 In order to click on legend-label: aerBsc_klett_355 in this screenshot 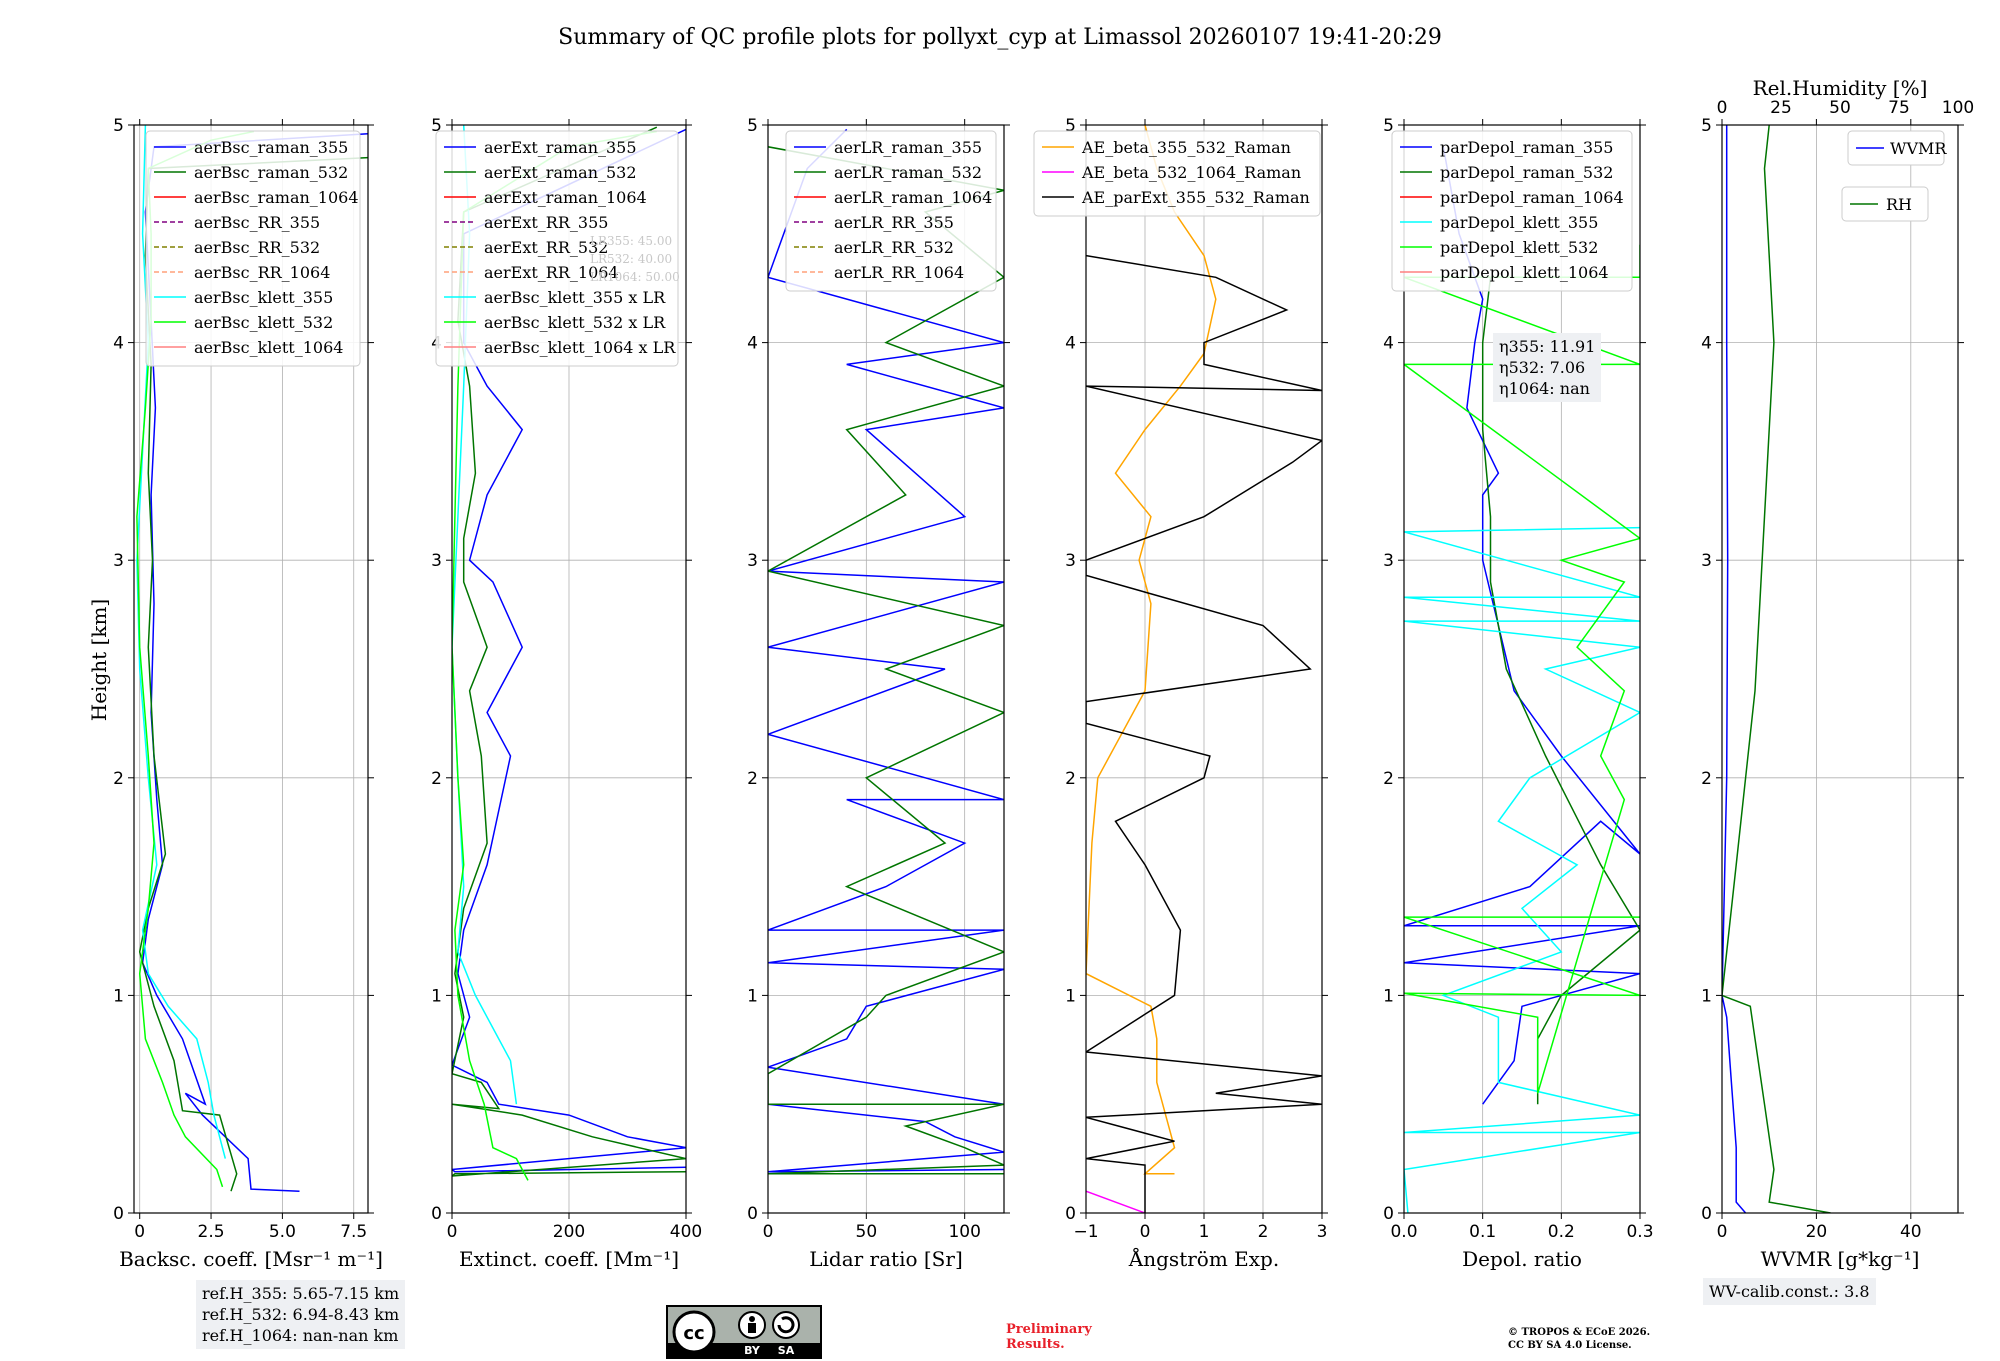, I will do `click(263, 297)`.